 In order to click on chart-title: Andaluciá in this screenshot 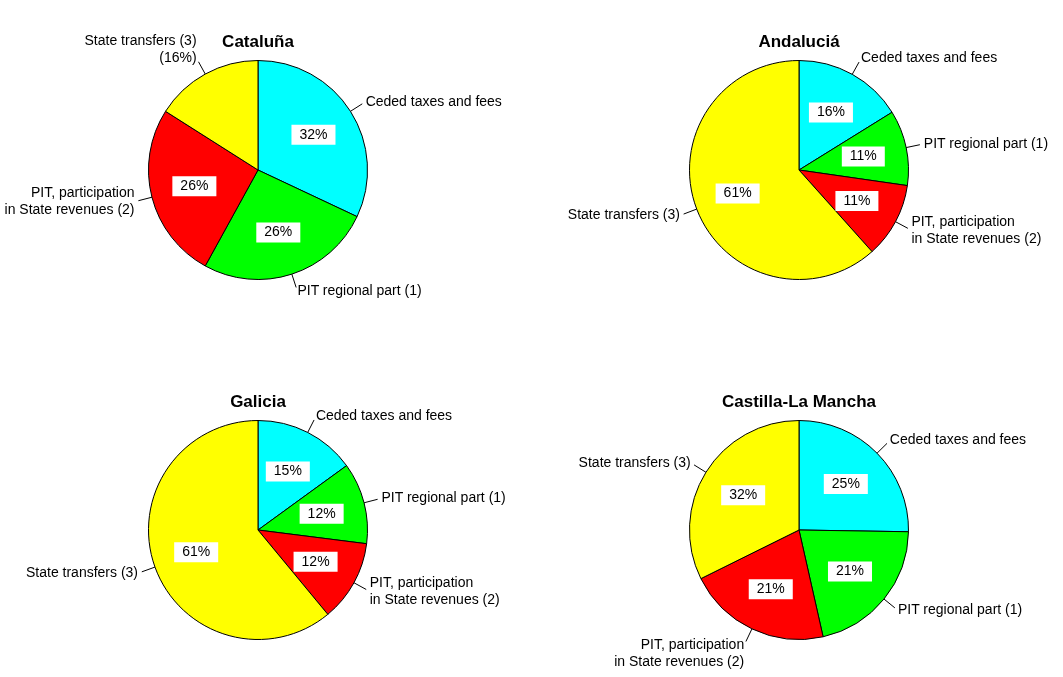, I will do `click(799, 41)`.